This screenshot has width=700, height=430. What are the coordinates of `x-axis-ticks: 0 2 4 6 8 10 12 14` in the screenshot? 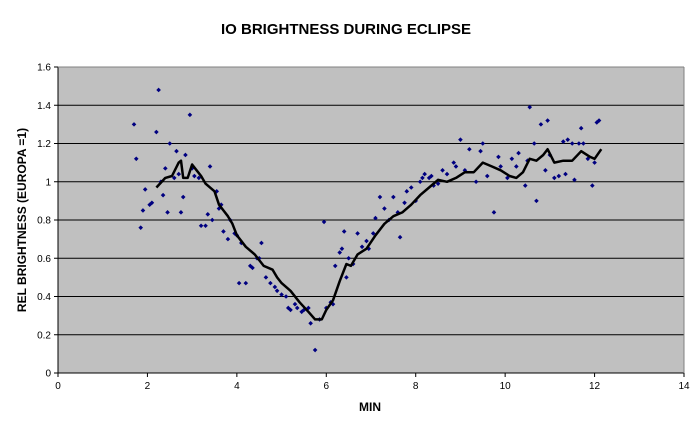 It's located at (372, 382).